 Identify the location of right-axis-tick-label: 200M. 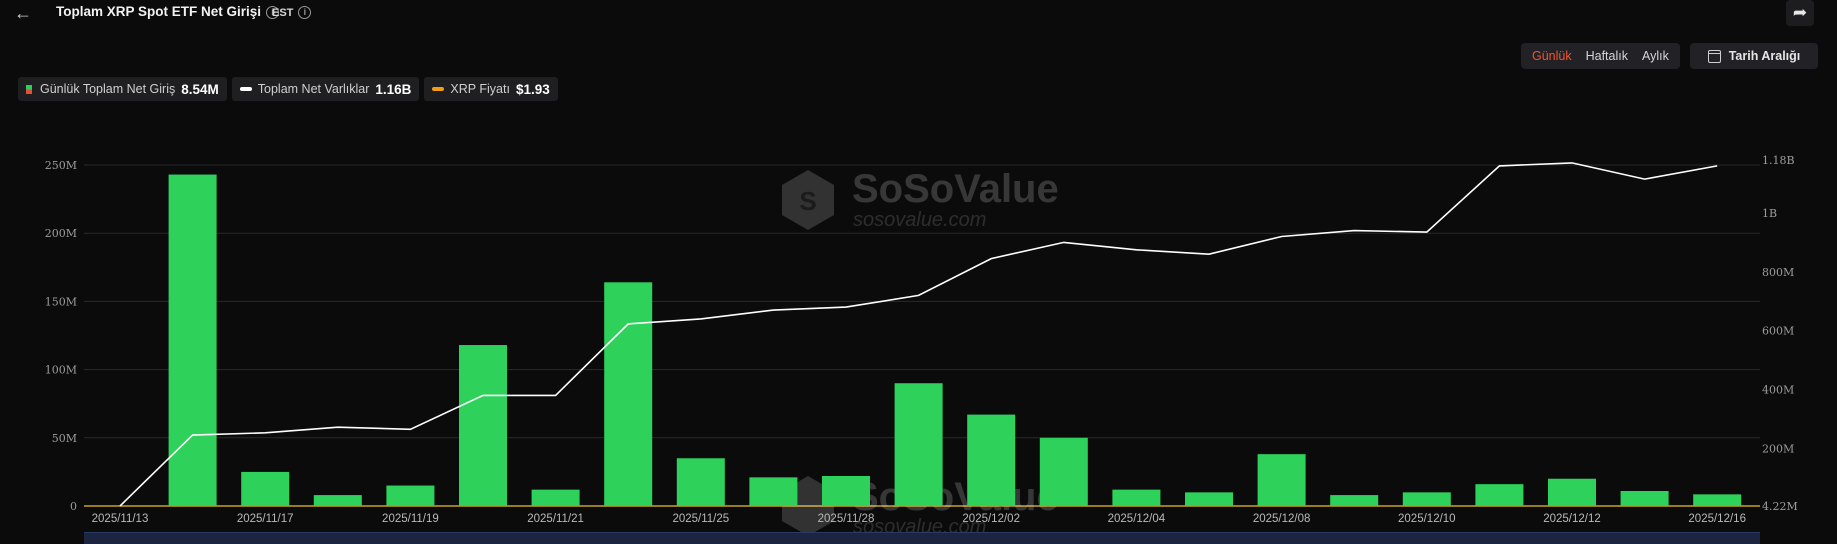
(1778, 448).